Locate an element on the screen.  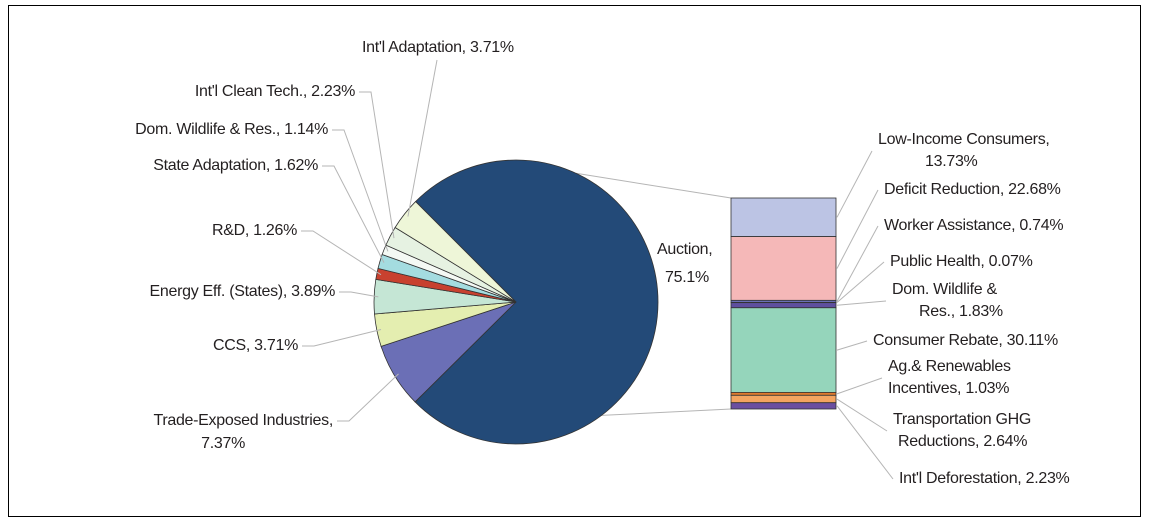
bar-label: Deficit Reduction, 22.68% is located at coordinates (972, 189).